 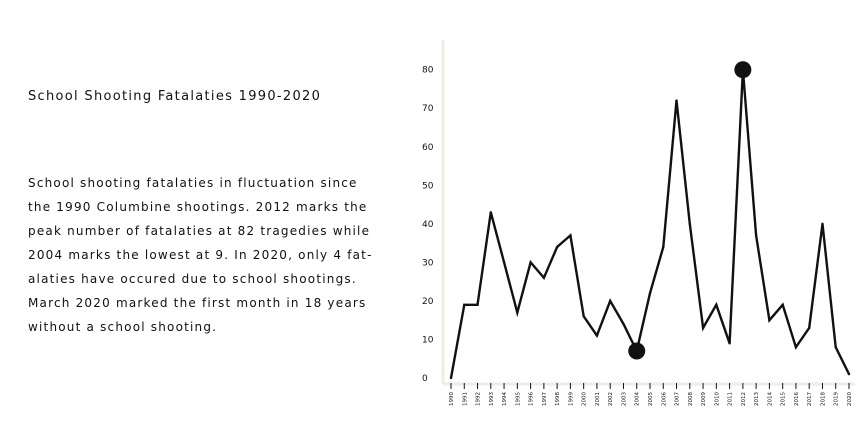 I want to click on x-tick-label: 1997, so click(x=545, y=399).